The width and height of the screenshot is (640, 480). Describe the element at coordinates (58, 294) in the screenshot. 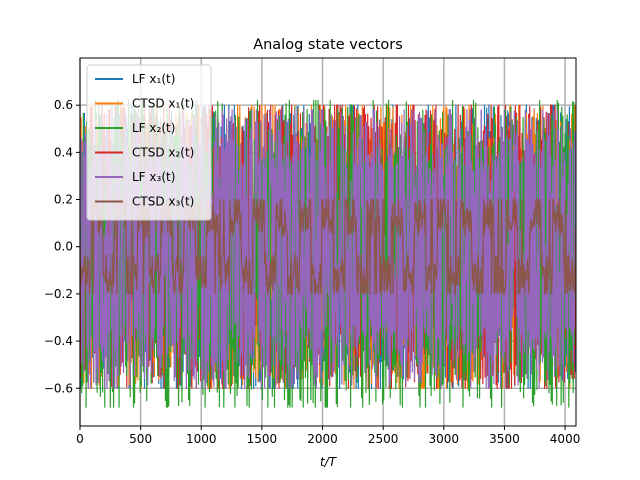

I see `y-tick-label: −0.2` at that location.